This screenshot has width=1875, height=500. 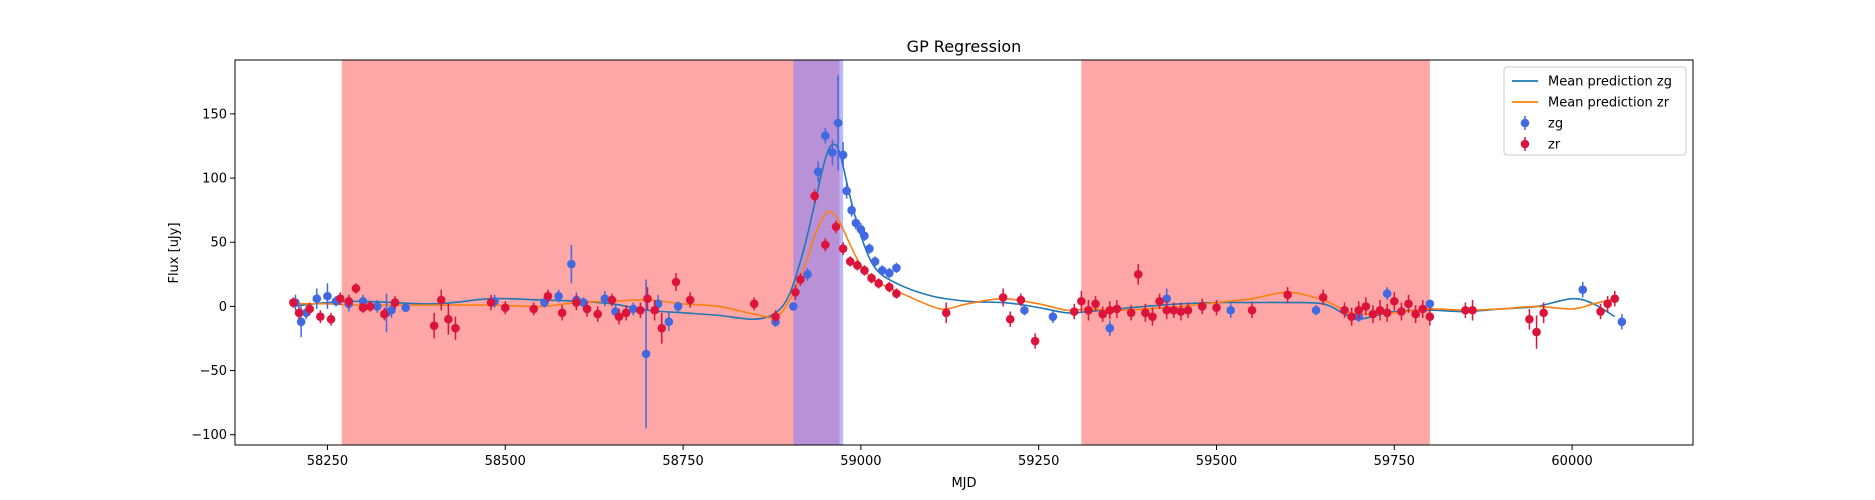 What do you see at coordinates (213, 371) in the screenshot?
I see `y-tick-label: −50` at bounding box center [213, 371].